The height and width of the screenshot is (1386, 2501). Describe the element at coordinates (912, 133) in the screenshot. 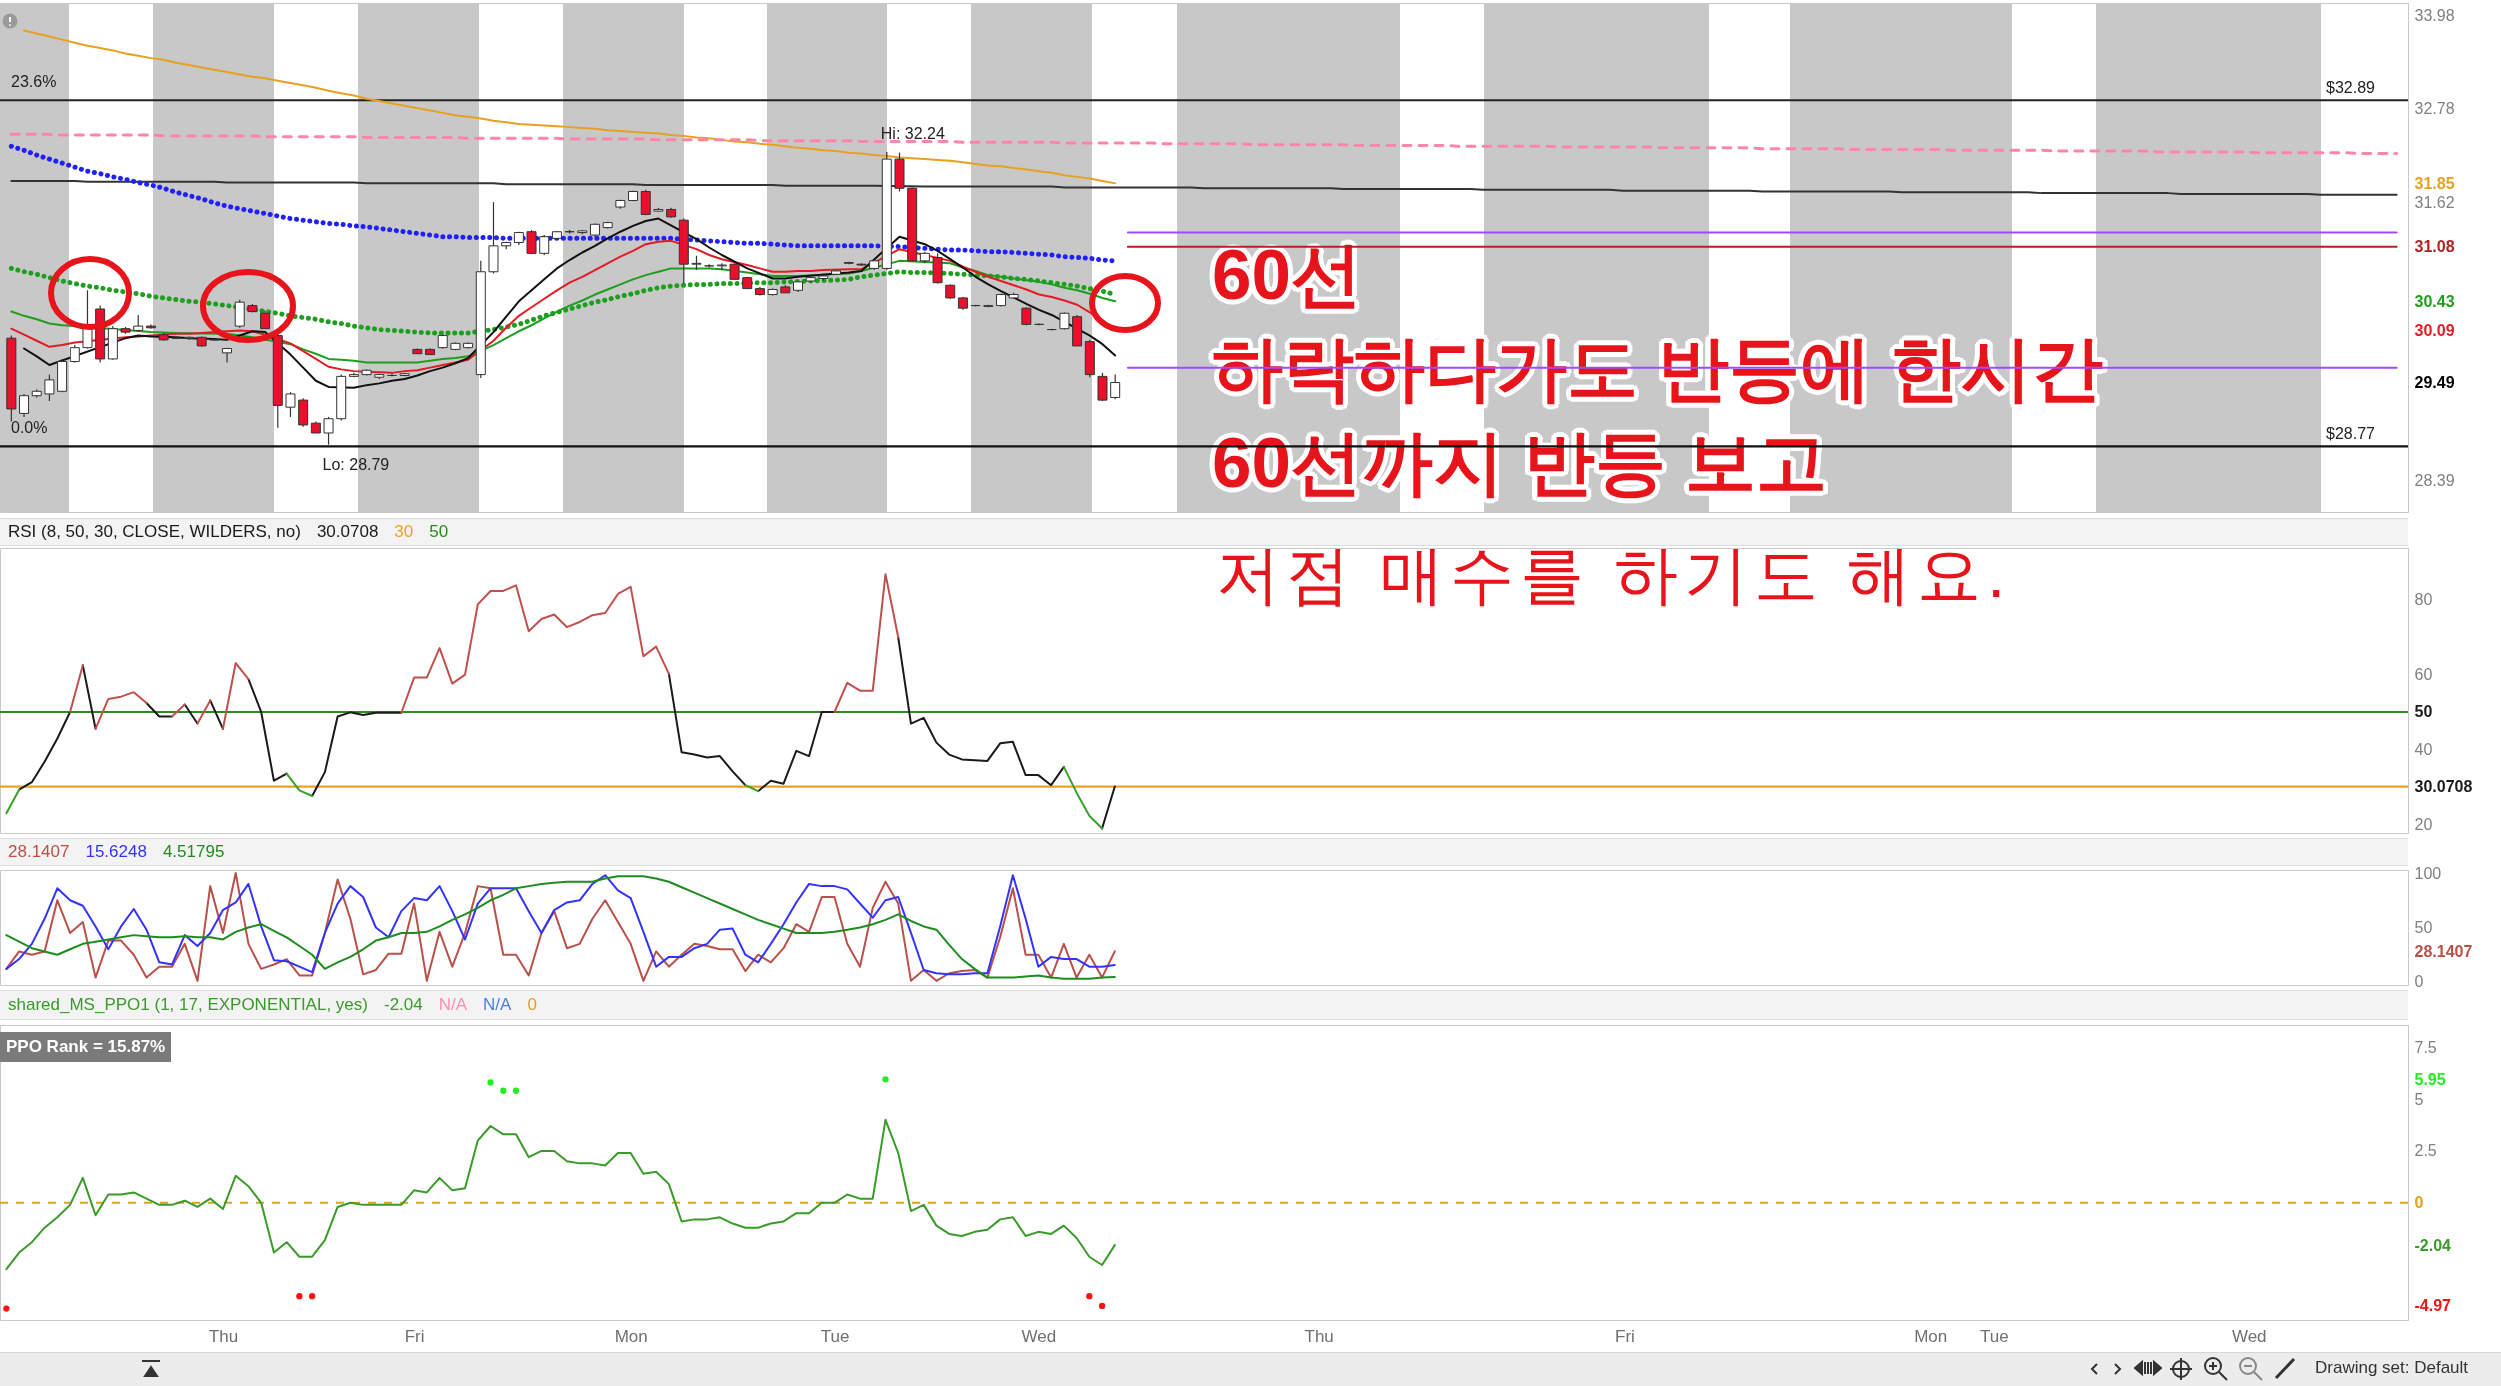

I see `annotation: Hi: 32.24` at that location.